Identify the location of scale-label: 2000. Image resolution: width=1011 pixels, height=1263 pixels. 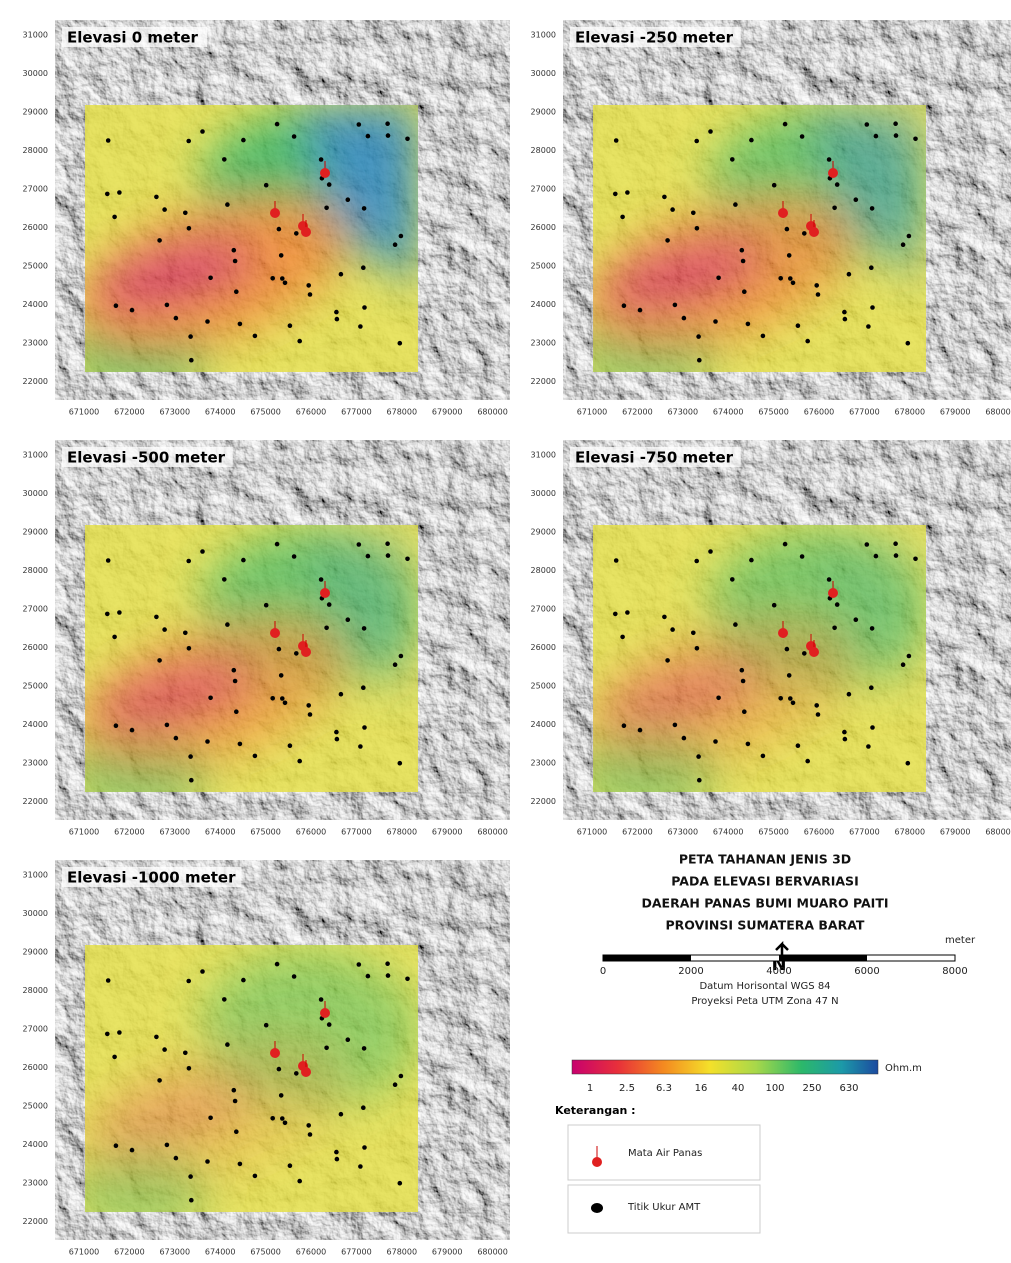
(690, 971).